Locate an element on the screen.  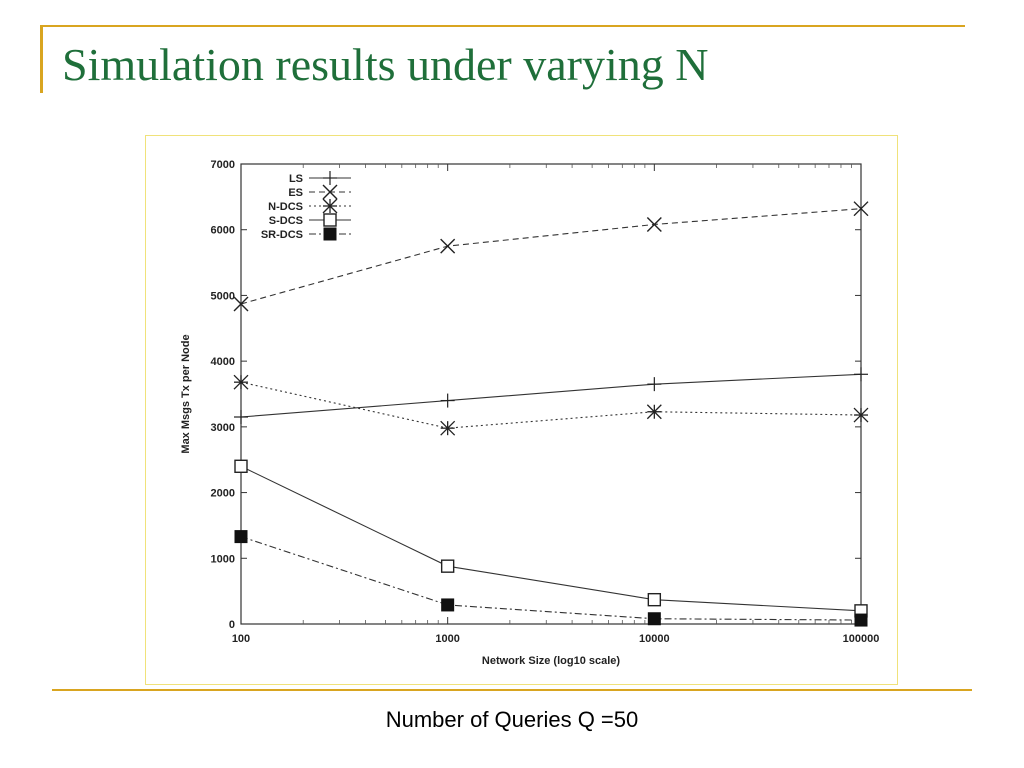
y-tick-label: 1000 is located at coordinates (223, 559).